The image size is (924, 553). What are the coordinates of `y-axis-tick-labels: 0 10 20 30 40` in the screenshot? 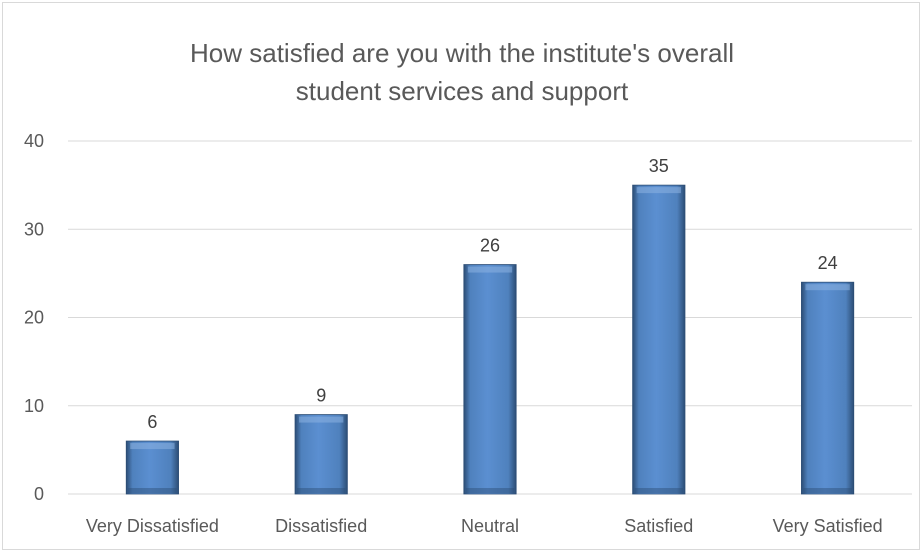 It's located at (34, 317).